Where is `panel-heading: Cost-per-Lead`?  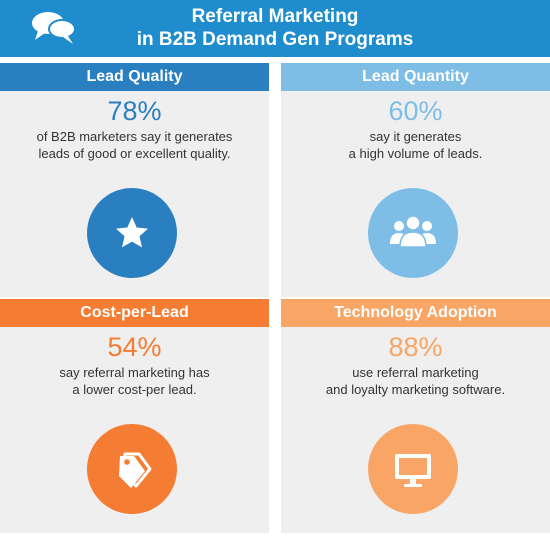 panel-heading: Cost-per-Lead is located at coordinates (134, 313).